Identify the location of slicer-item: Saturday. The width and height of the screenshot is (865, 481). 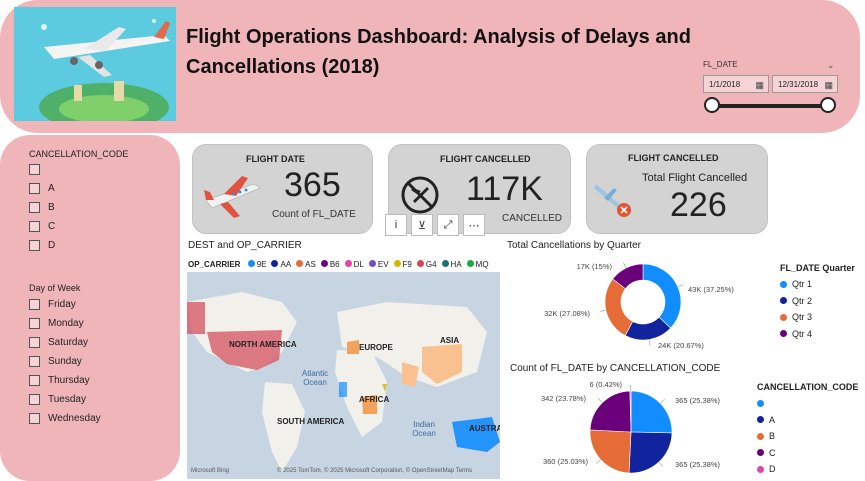
(65, 342).